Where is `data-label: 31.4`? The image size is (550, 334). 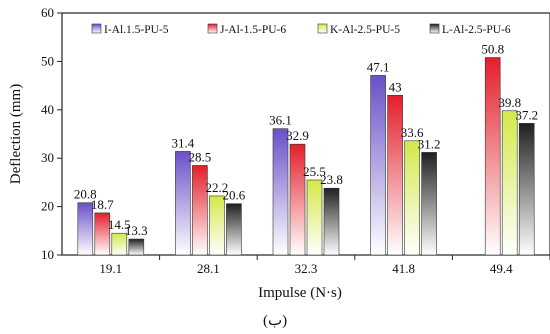 data-label: 31.4 is located at coordinates (183, 142).